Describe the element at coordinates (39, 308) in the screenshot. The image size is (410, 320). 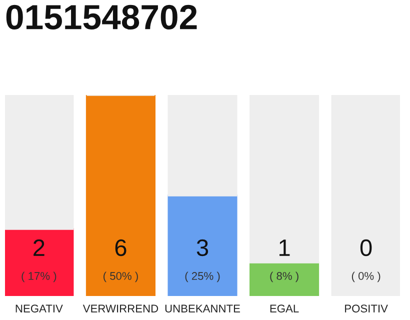
I see `x-tick-label: NEGATIV` at that location.